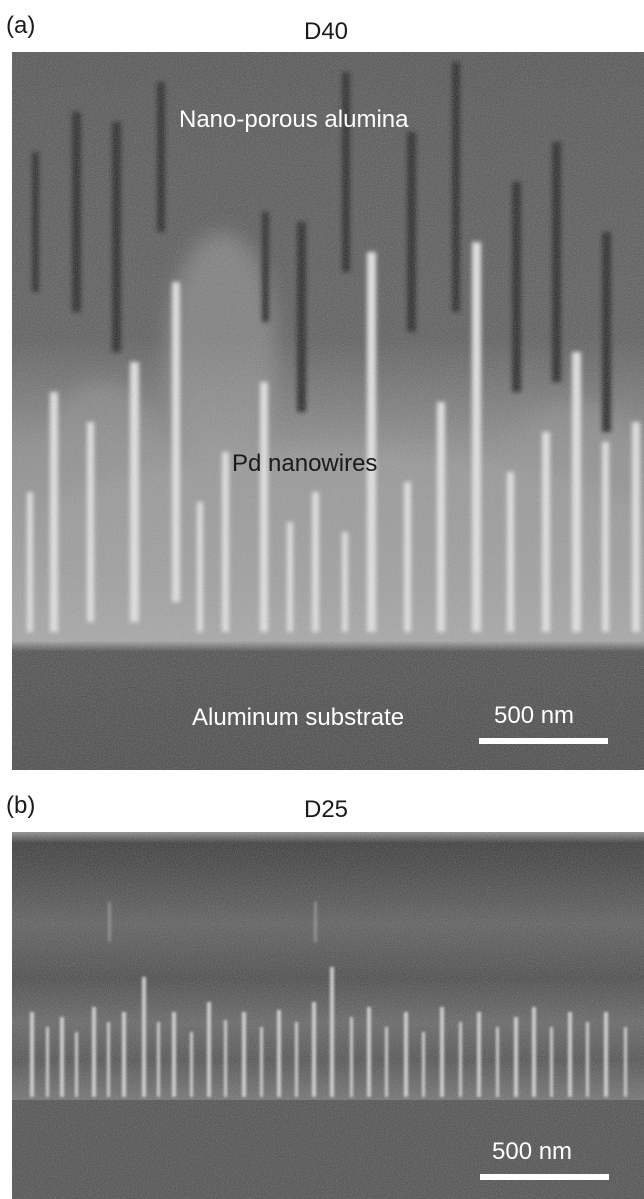 Image resolution: width=644 pixels, height=1199 pixels. Describe the element at coordinates (544, 1177) in the screenshot. I see `scale-bar-b` at that location.